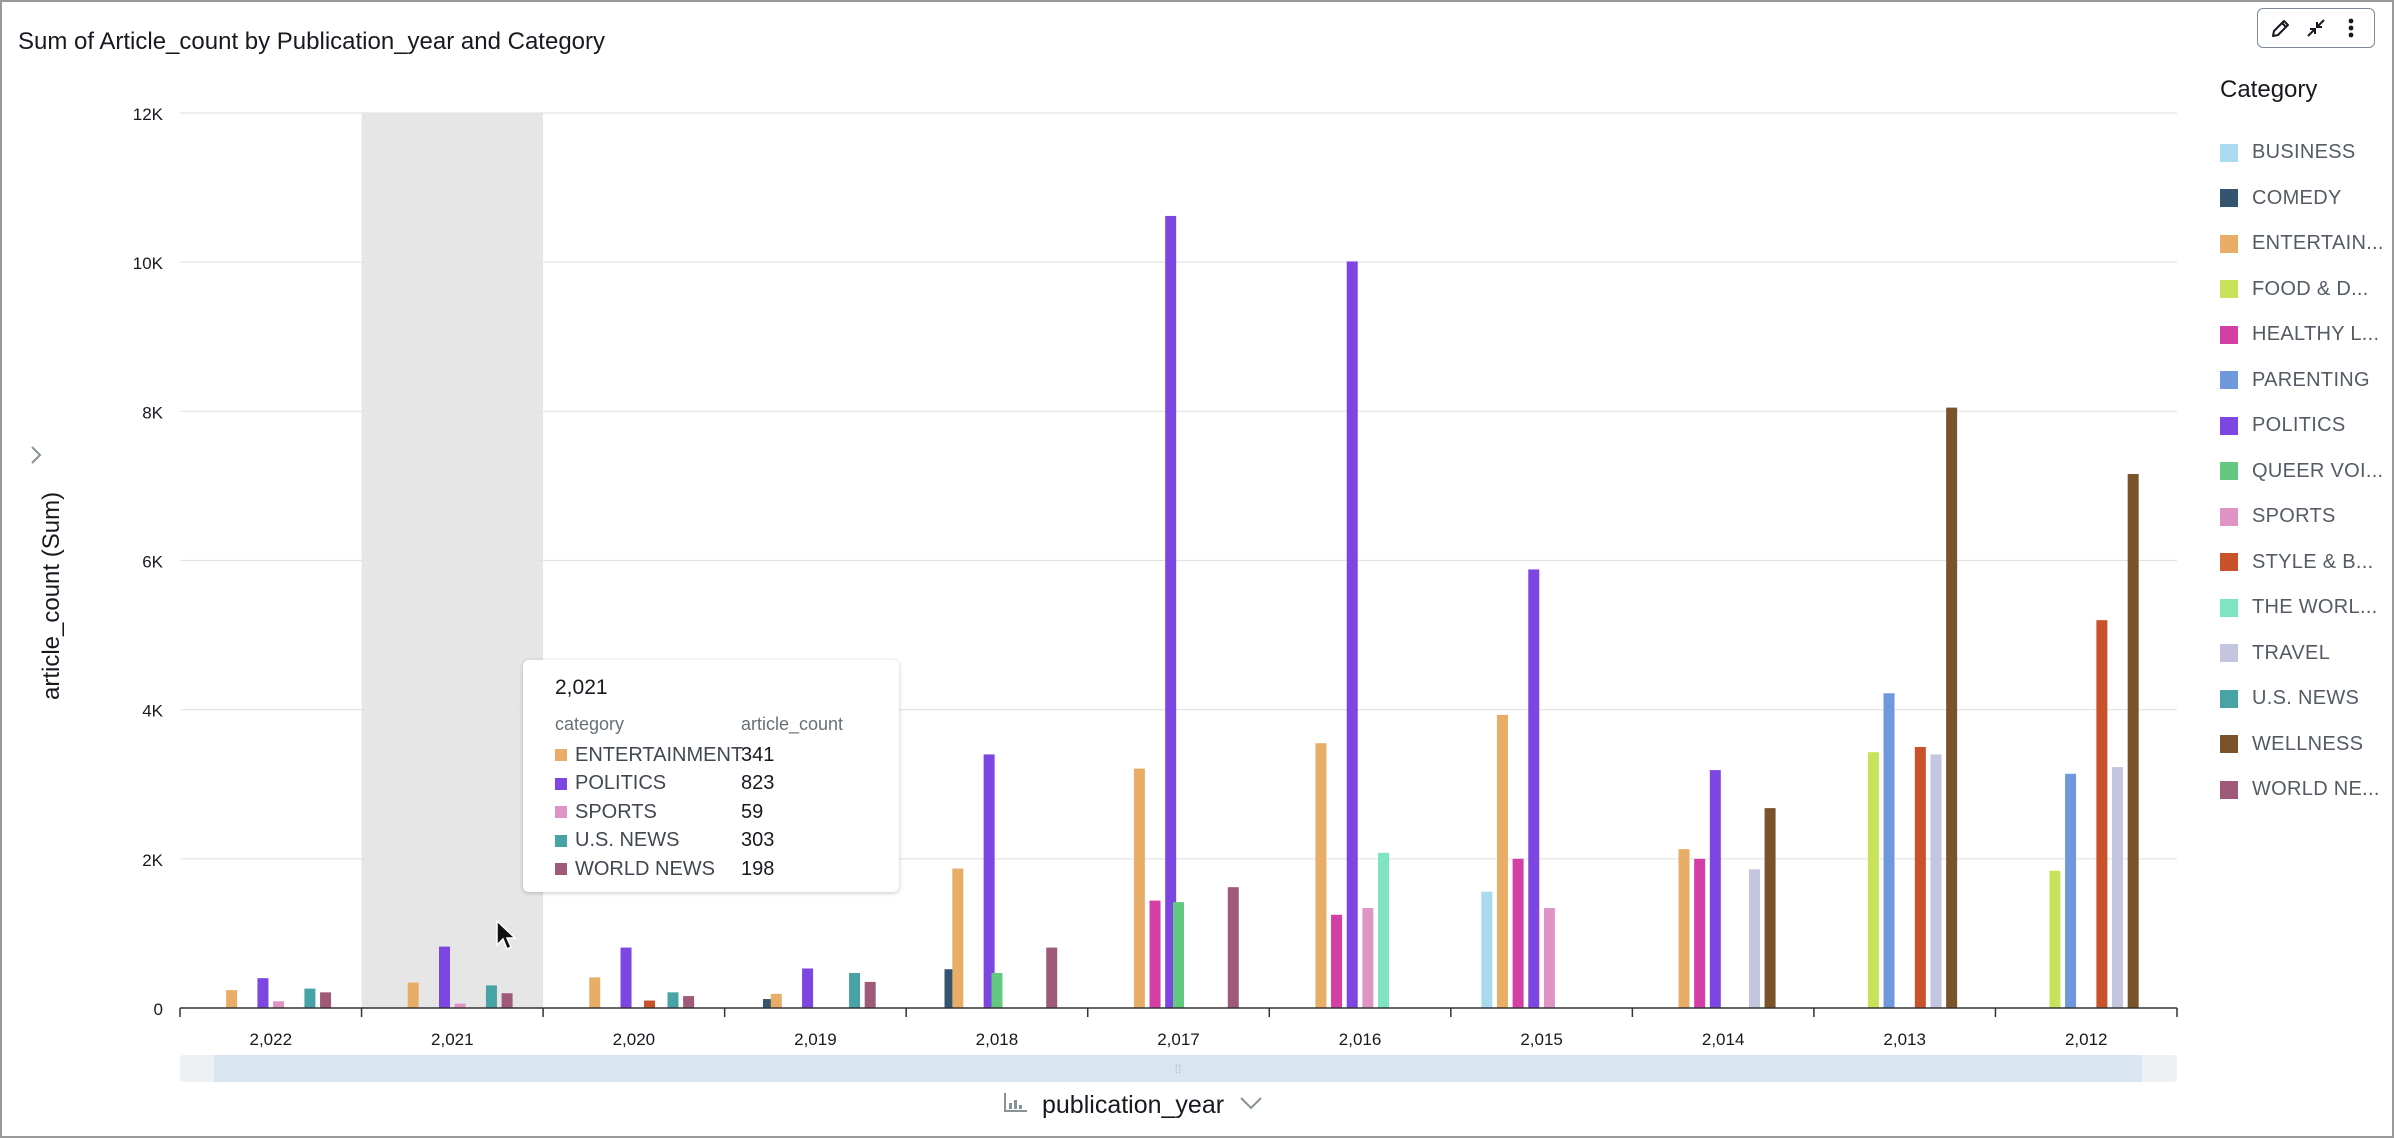  Describe the element at coordinates (452, 1039) in the screenshot. I see `x-tick-label: 2,021` at that location.